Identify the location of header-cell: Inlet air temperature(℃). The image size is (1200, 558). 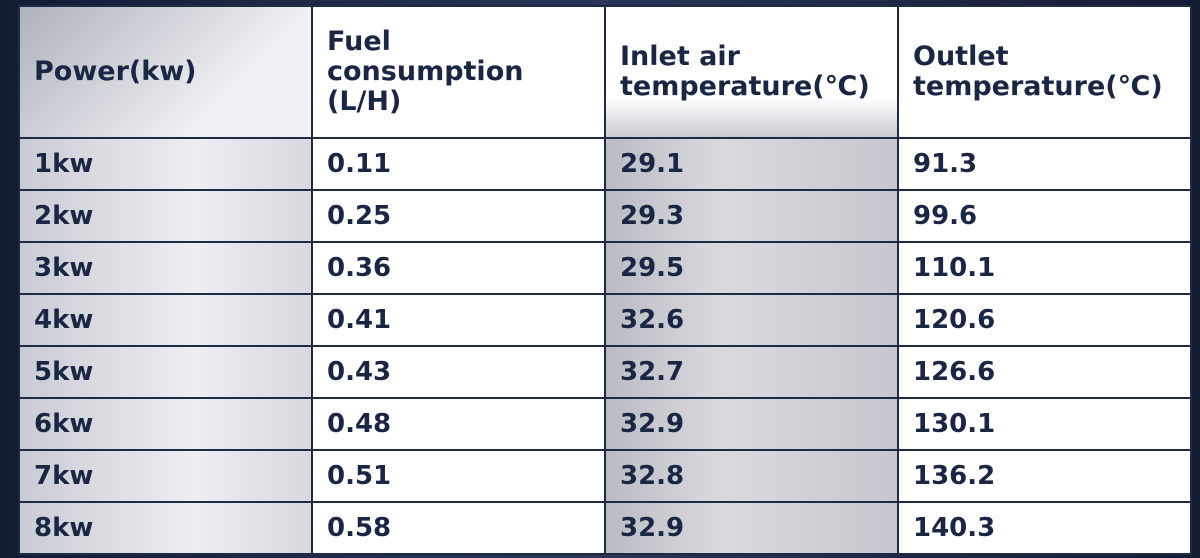
(751, 72).